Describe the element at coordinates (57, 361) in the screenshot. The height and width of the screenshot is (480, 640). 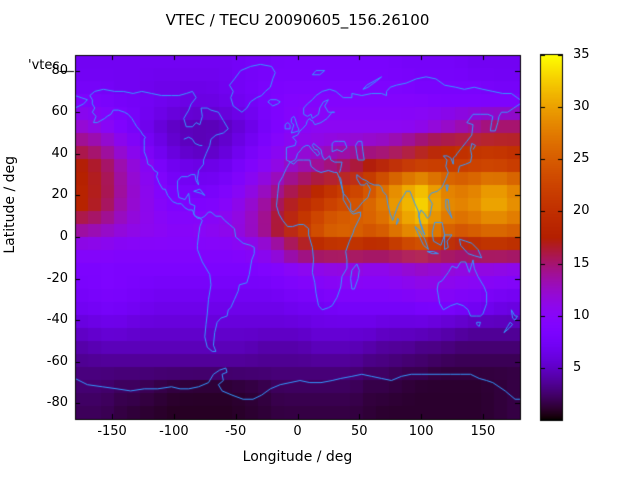
I see `y-tick-label: -60` at that location.